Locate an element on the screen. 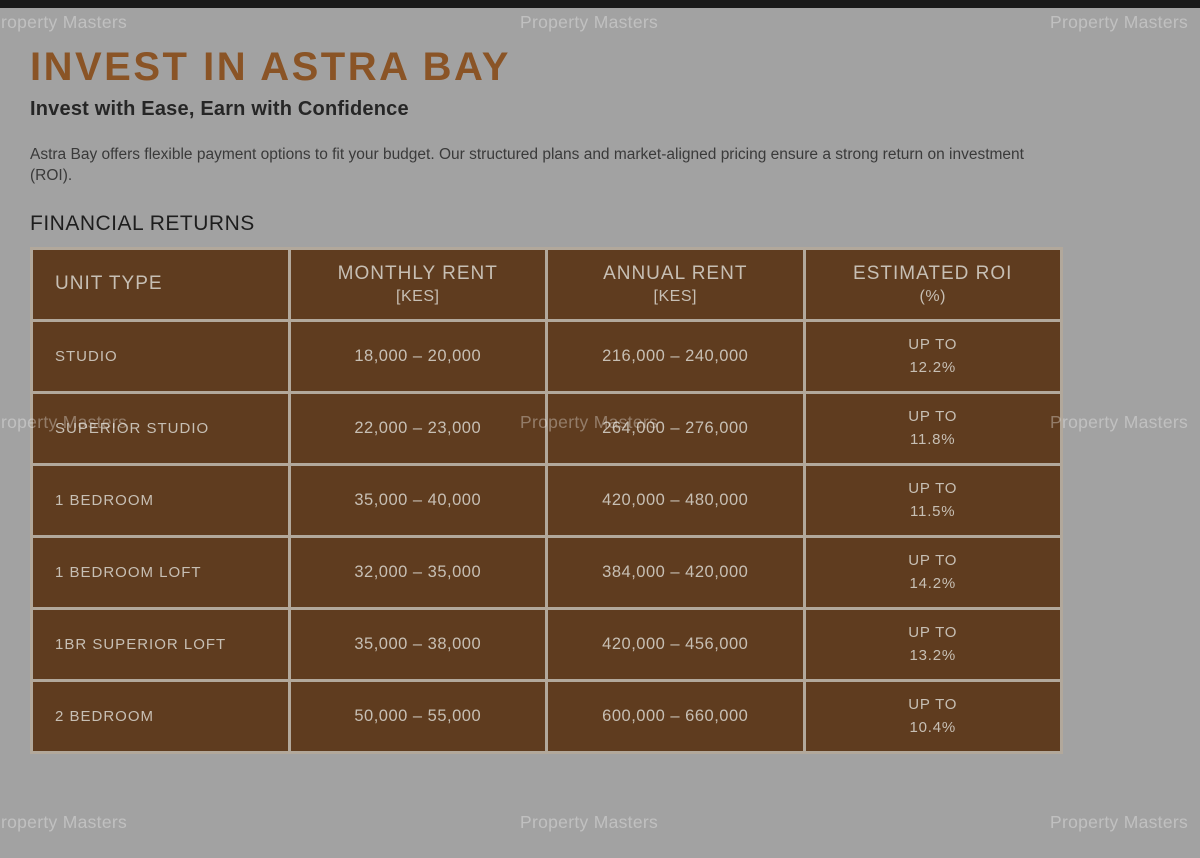  monthly-rent-cell: 18,000 – 20,000 is located at coordinates (417, 356).